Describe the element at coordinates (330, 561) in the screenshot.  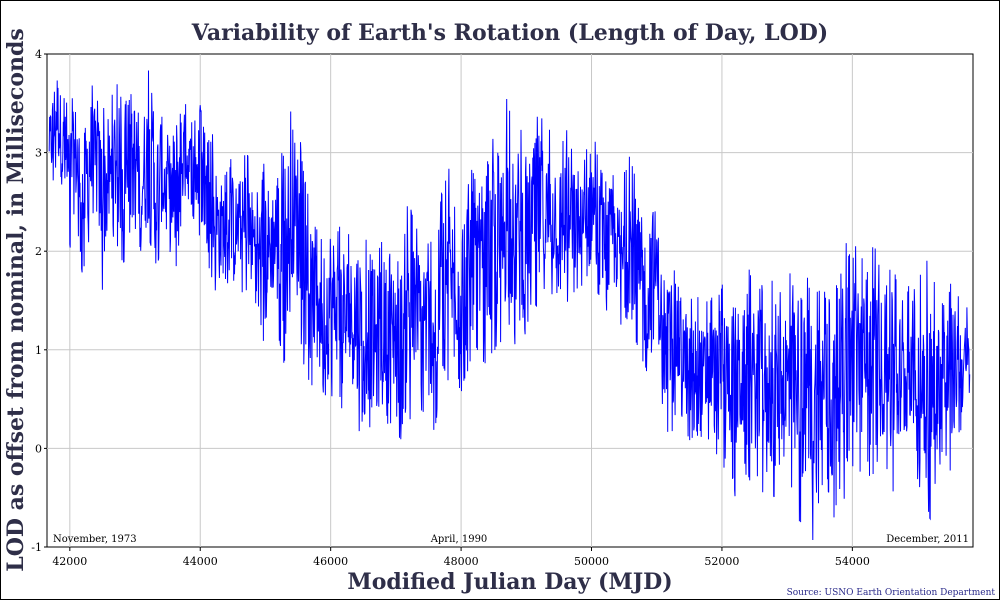
I see `x-tick-label: 46000` at that location.